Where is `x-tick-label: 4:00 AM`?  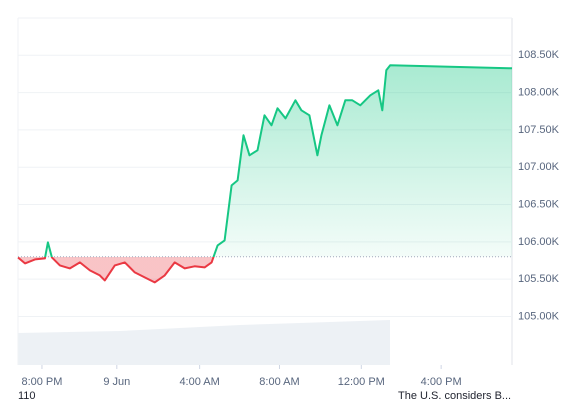 x-tick-label: 4:00 AM is located at coordinates (199, 382).